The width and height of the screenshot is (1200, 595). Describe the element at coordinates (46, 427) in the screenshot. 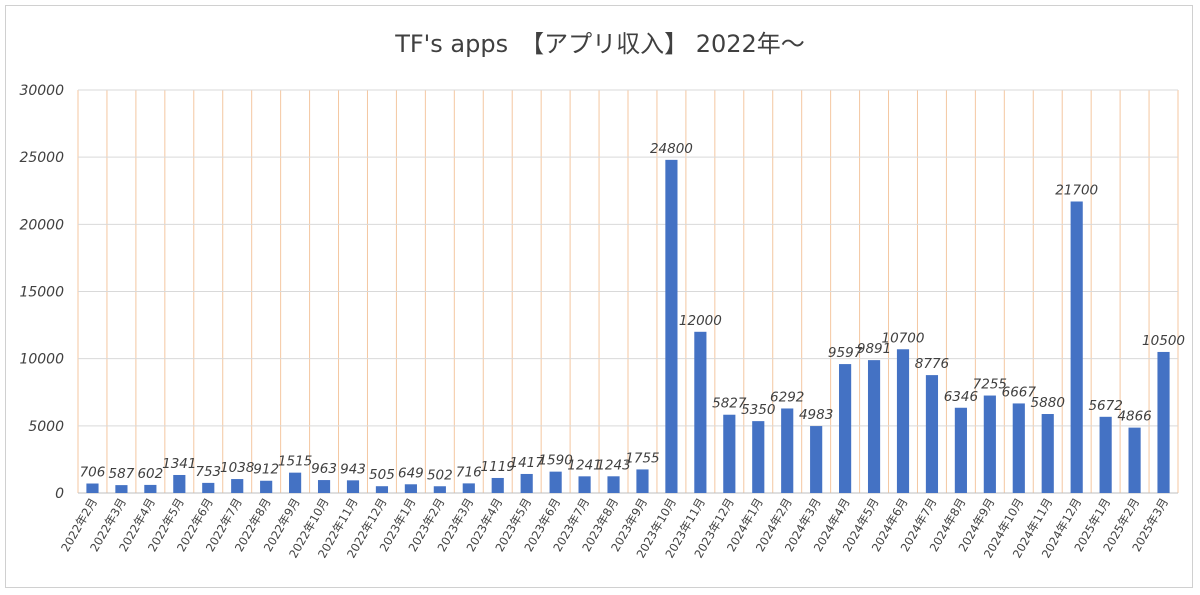

I see `y-tick-label: 5000` at that location.